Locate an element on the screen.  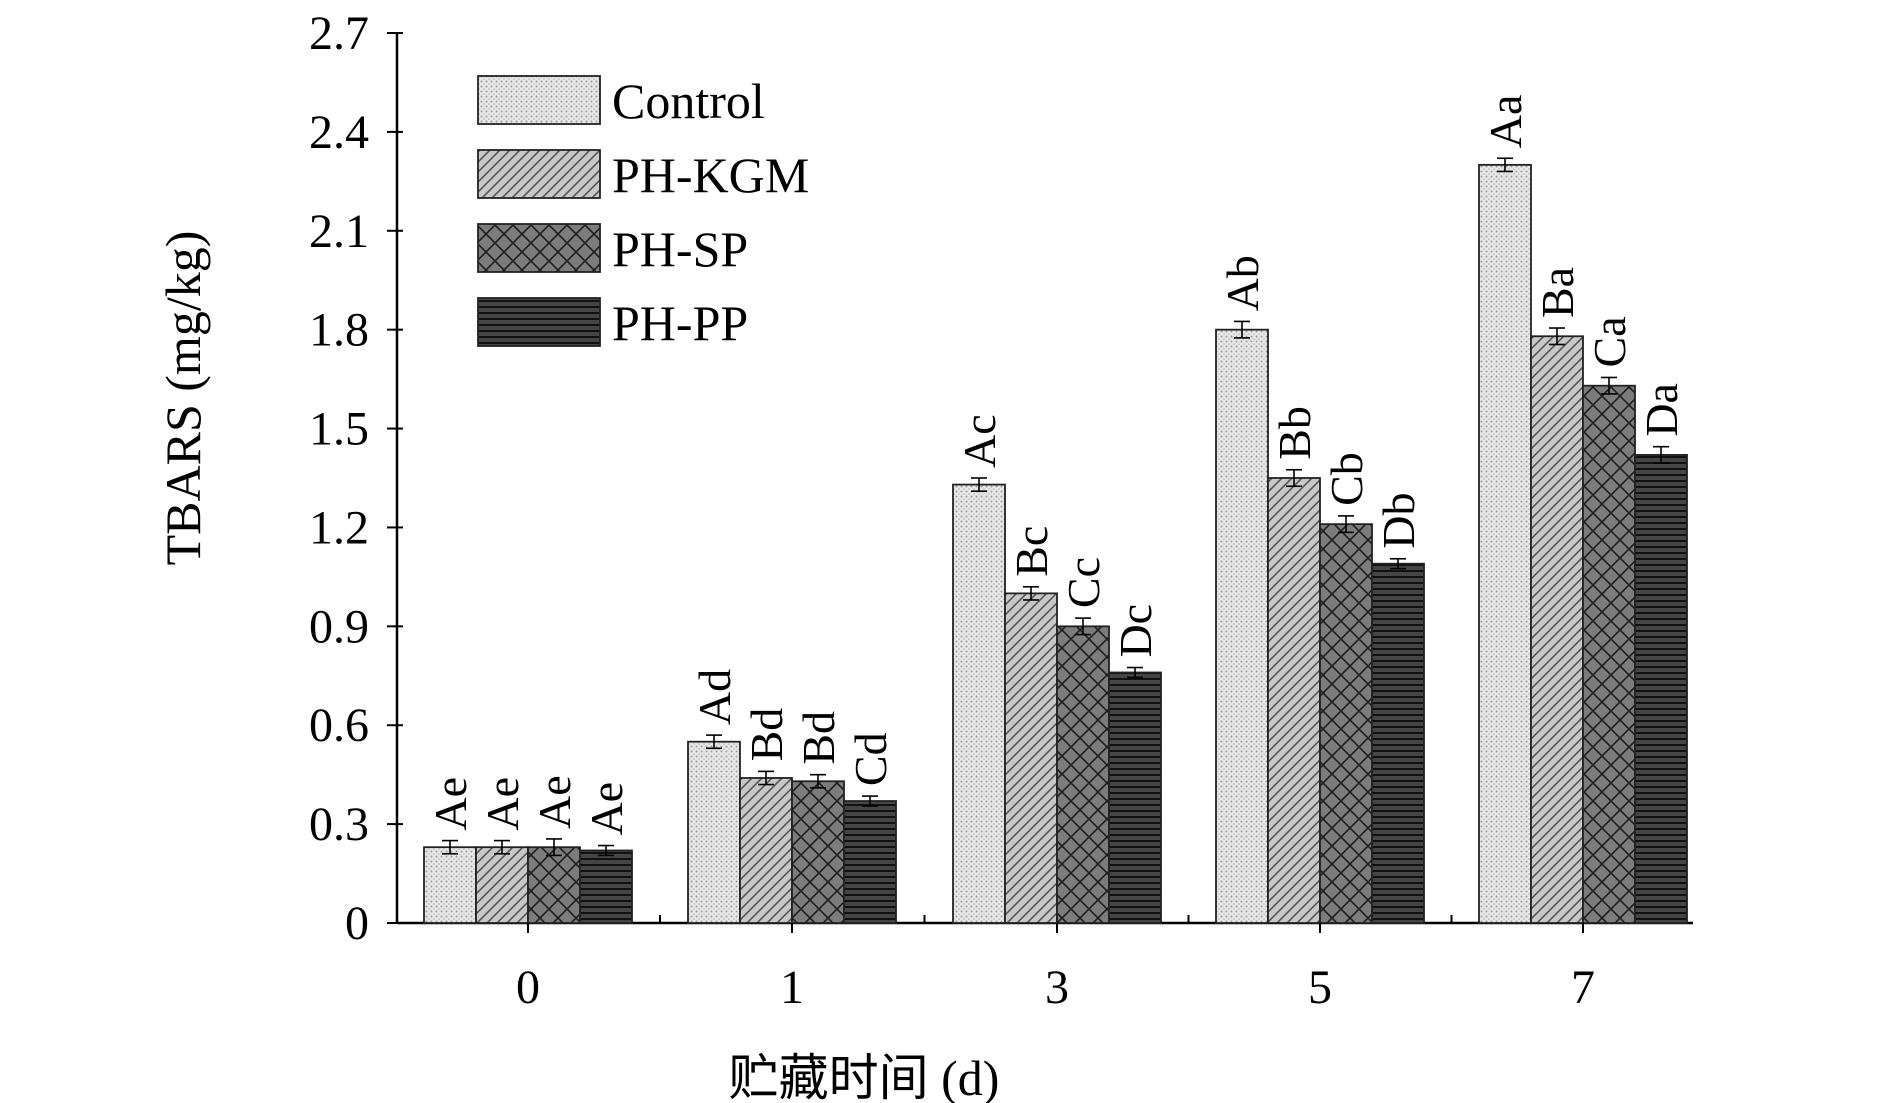
x-tick-label: 1 is located at coordinates (792, 987).